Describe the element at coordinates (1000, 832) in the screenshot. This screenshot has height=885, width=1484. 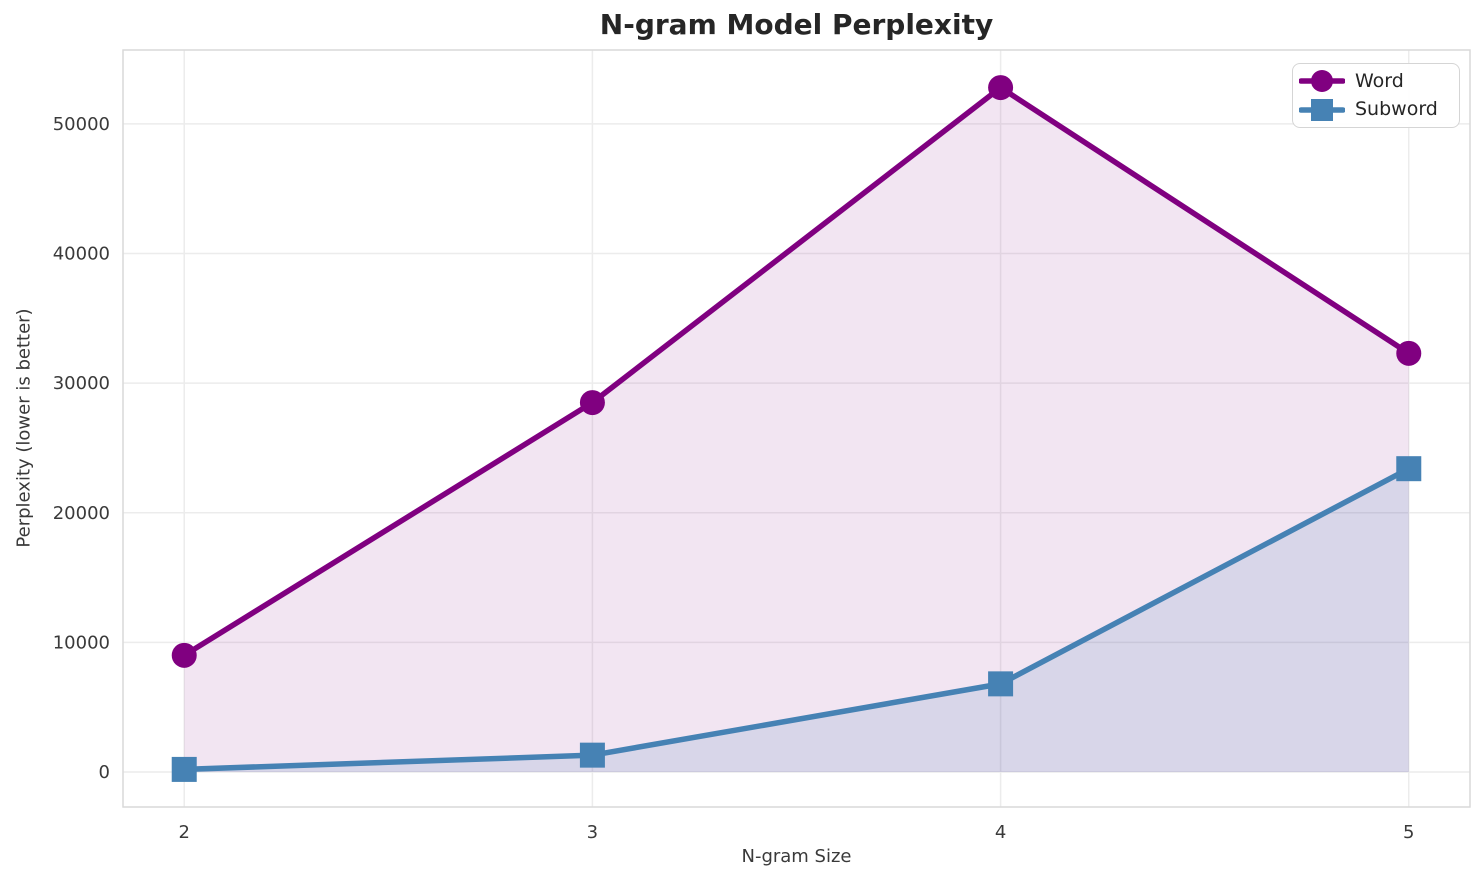
I see `x-tick-label: 4` at that location.